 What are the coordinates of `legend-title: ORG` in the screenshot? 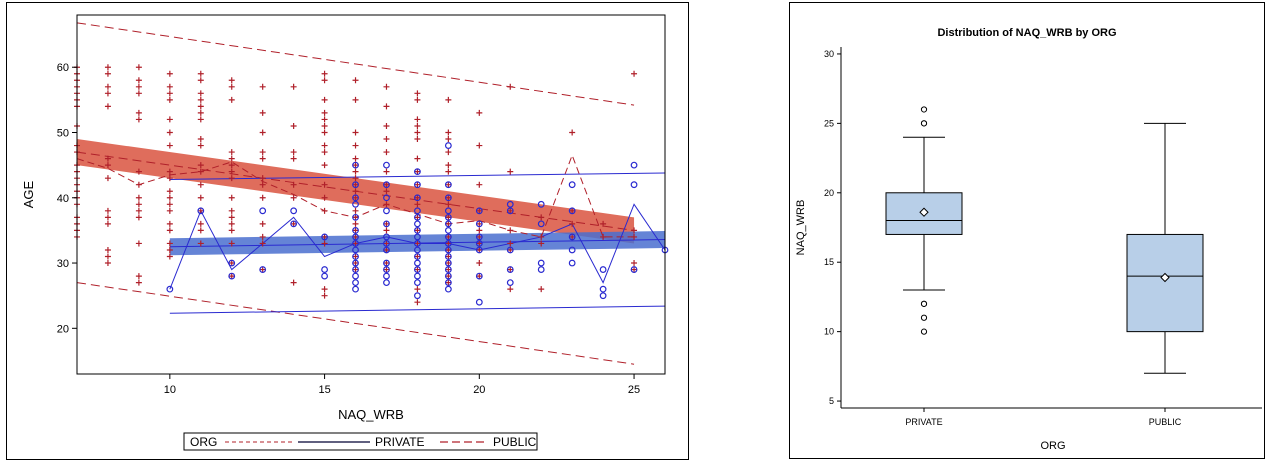 It's located at (203, 442).